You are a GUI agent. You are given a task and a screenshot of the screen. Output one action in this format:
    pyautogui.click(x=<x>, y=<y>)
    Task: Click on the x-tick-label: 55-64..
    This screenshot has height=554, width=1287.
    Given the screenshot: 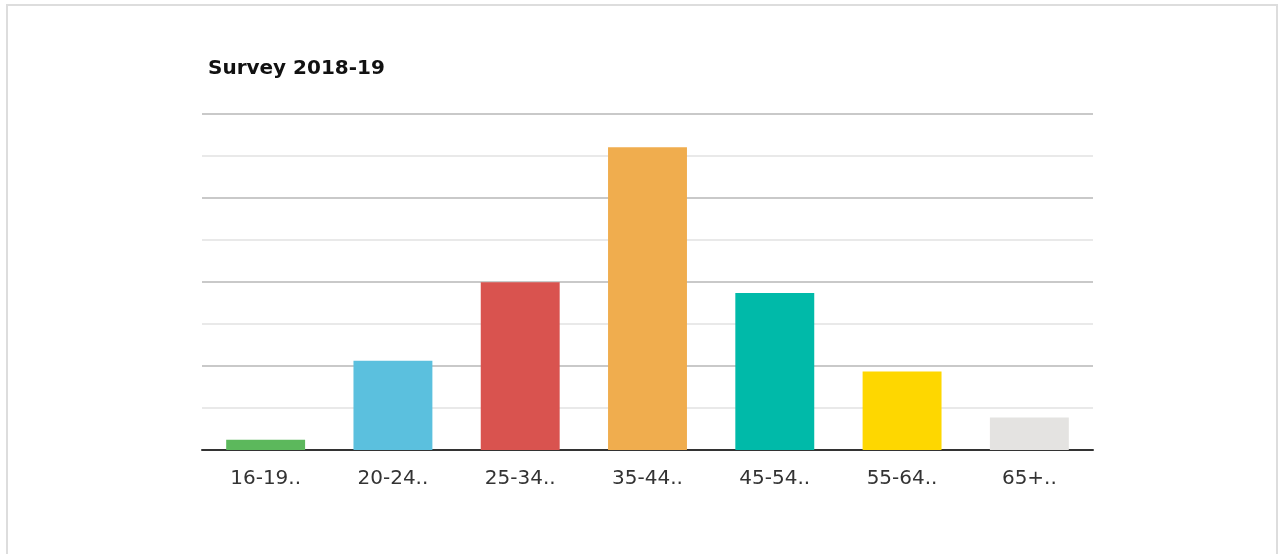 What is the action you would take?
    pyautogui.click(x=902, y=477)
    